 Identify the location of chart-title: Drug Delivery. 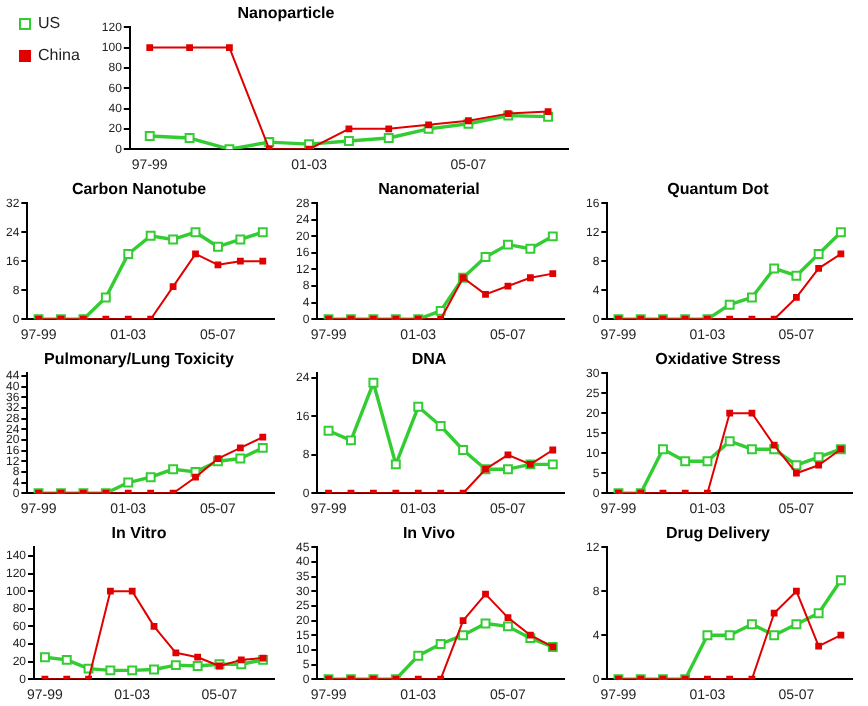
(718, 533).